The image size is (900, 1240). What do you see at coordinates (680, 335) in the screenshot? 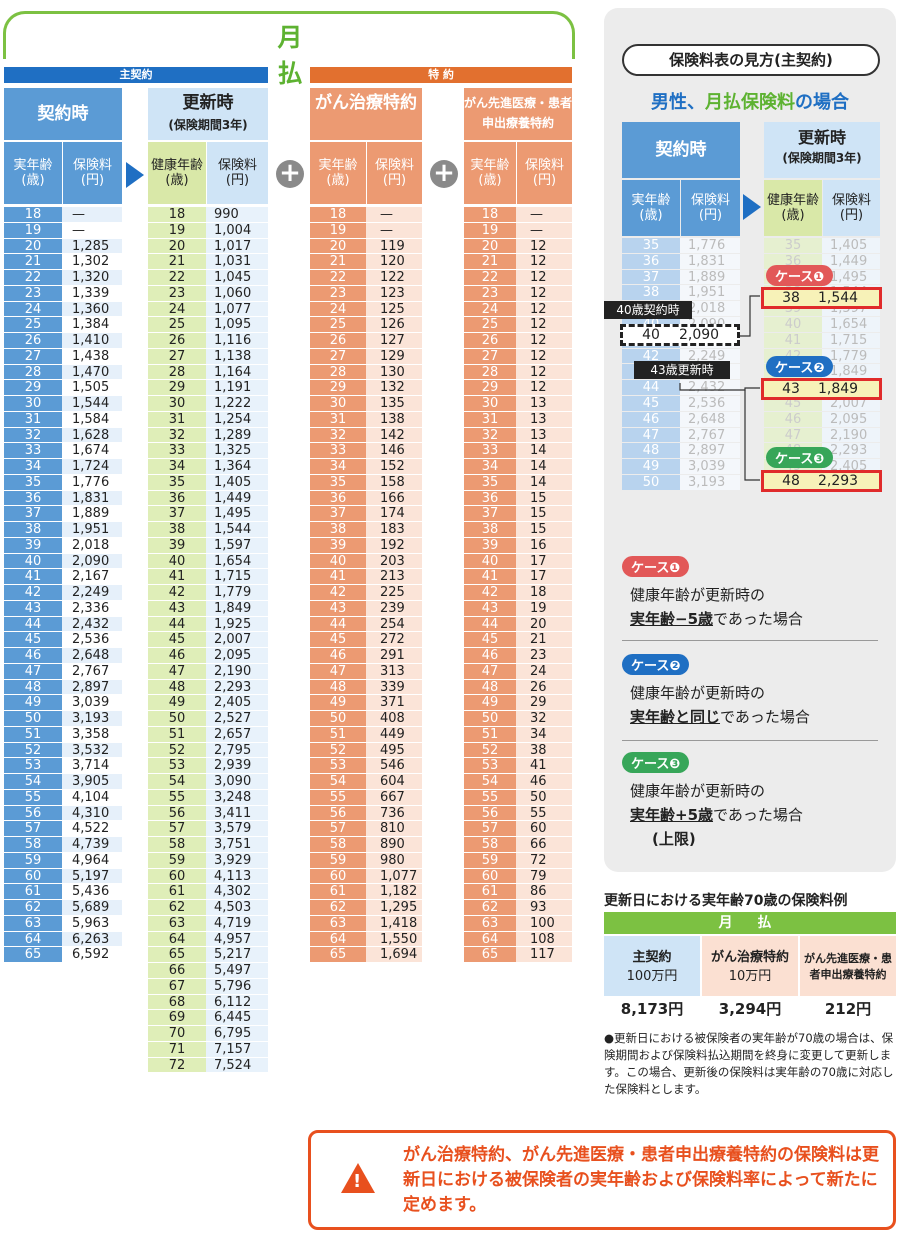
I see `guide-selected-row: 40 2,090` at bounding box center [680, 335].